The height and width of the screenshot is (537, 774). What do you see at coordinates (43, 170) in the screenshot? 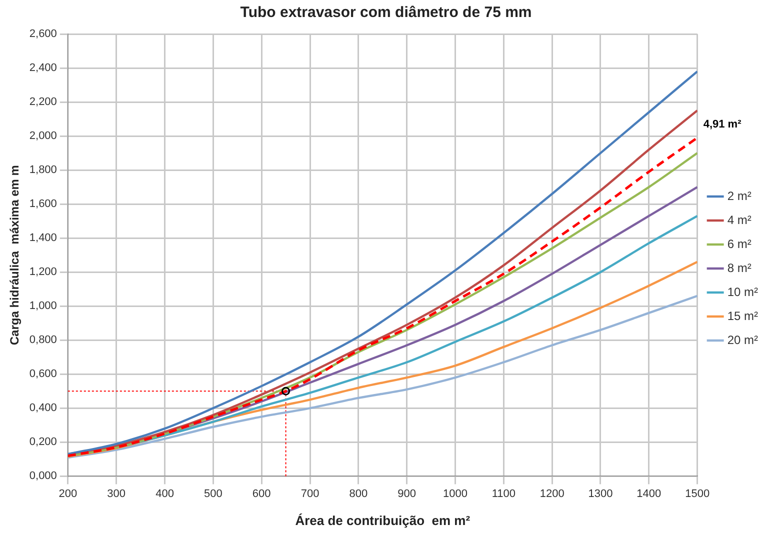
I see `y-tick-label: 1,800` at bounding box center [43, 170].